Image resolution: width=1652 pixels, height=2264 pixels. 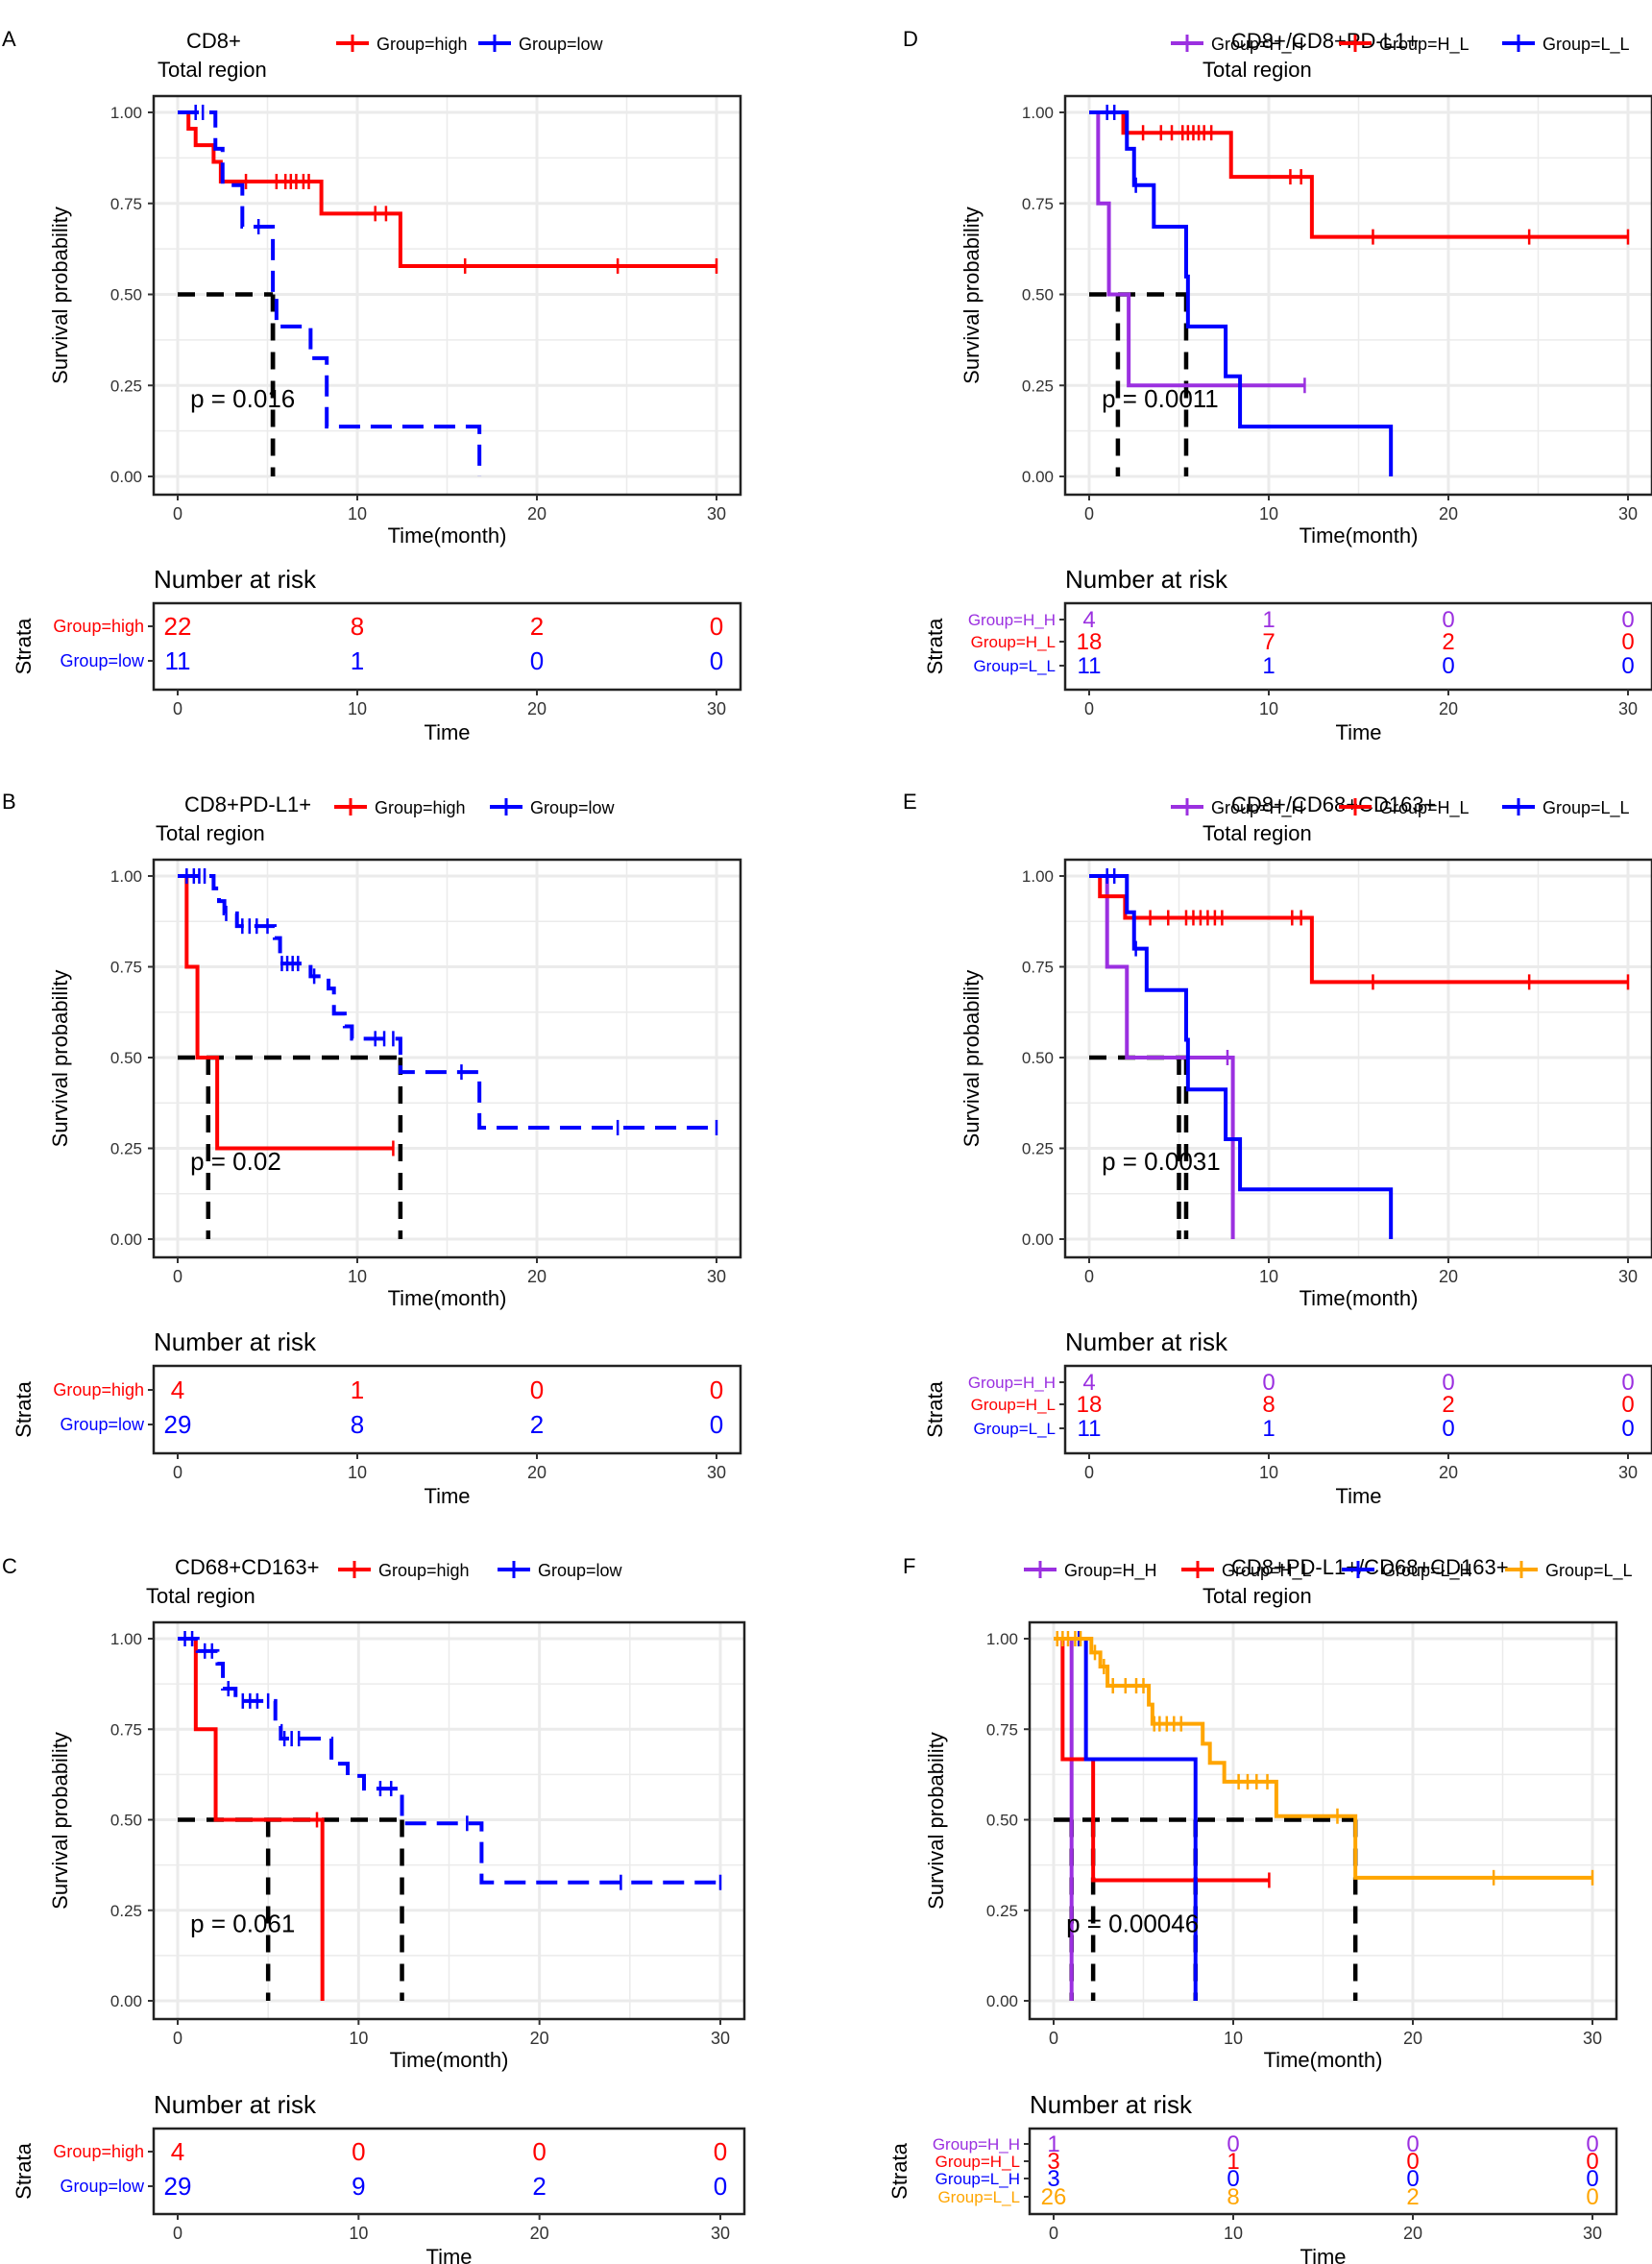 I want to click on risk-count: 29, so click(x=178, y=2186).